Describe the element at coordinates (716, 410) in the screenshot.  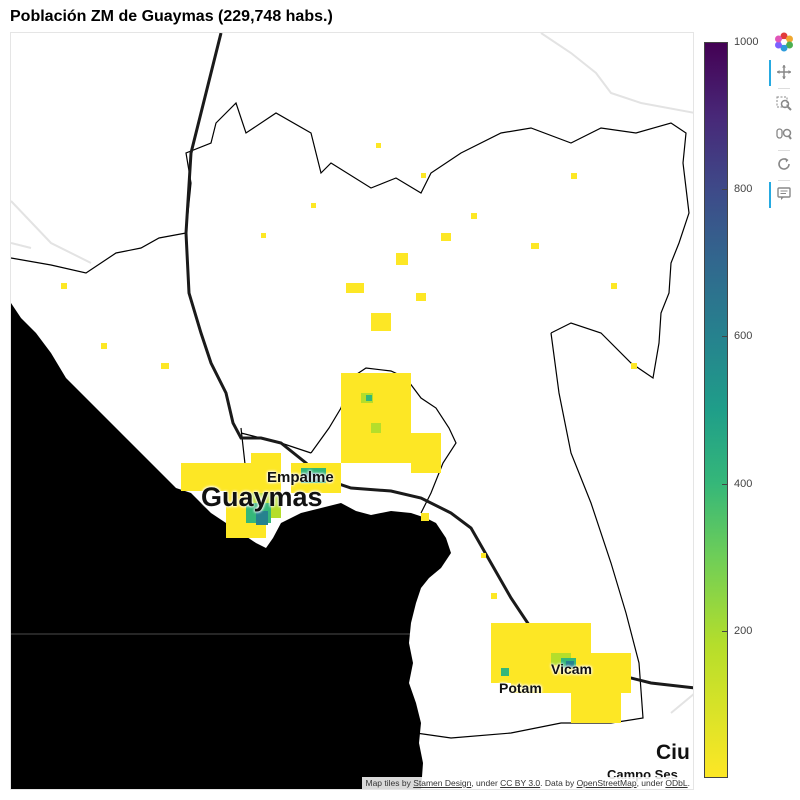
I see `colorbar-gradient` at that location.